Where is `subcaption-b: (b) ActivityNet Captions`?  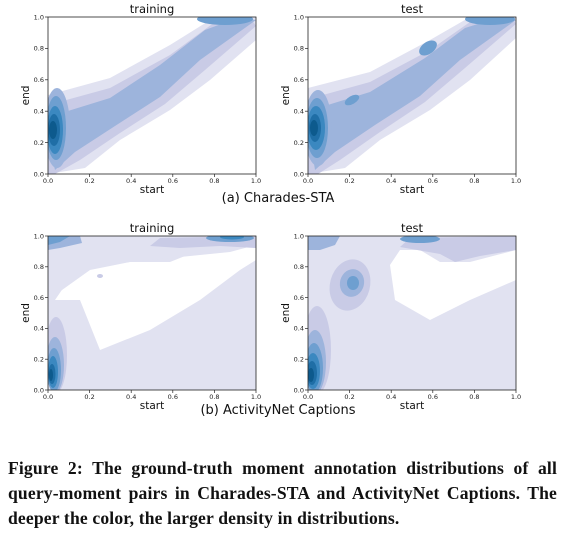
subcaption-b: (b) ActivityNet Captions is located at coordinates (278, 410).